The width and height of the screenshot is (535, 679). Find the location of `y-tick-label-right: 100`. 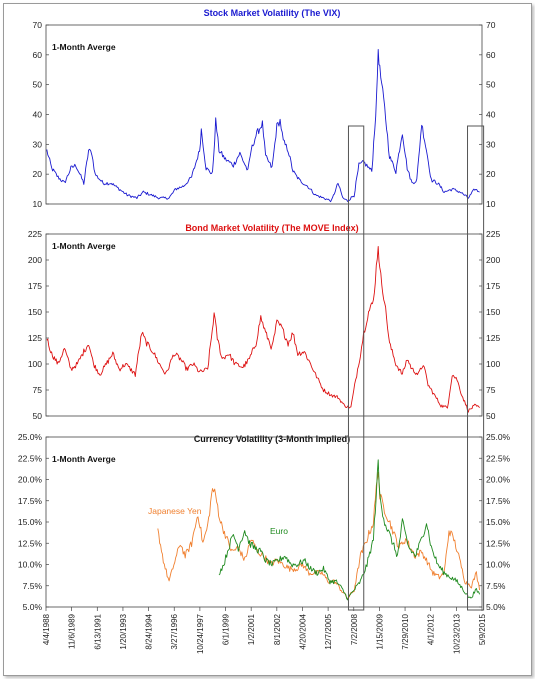

y-tick-label-right: 100 is located at coordinates (493, 364).